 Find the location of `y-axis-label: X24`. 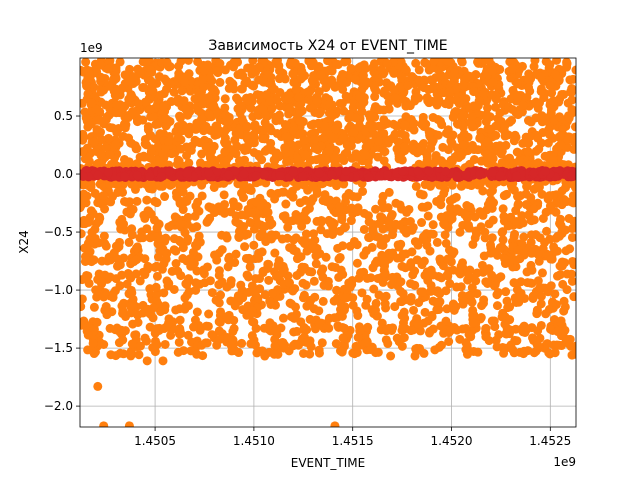

y-axis-label: X24 is located at coordinates (24, 242).